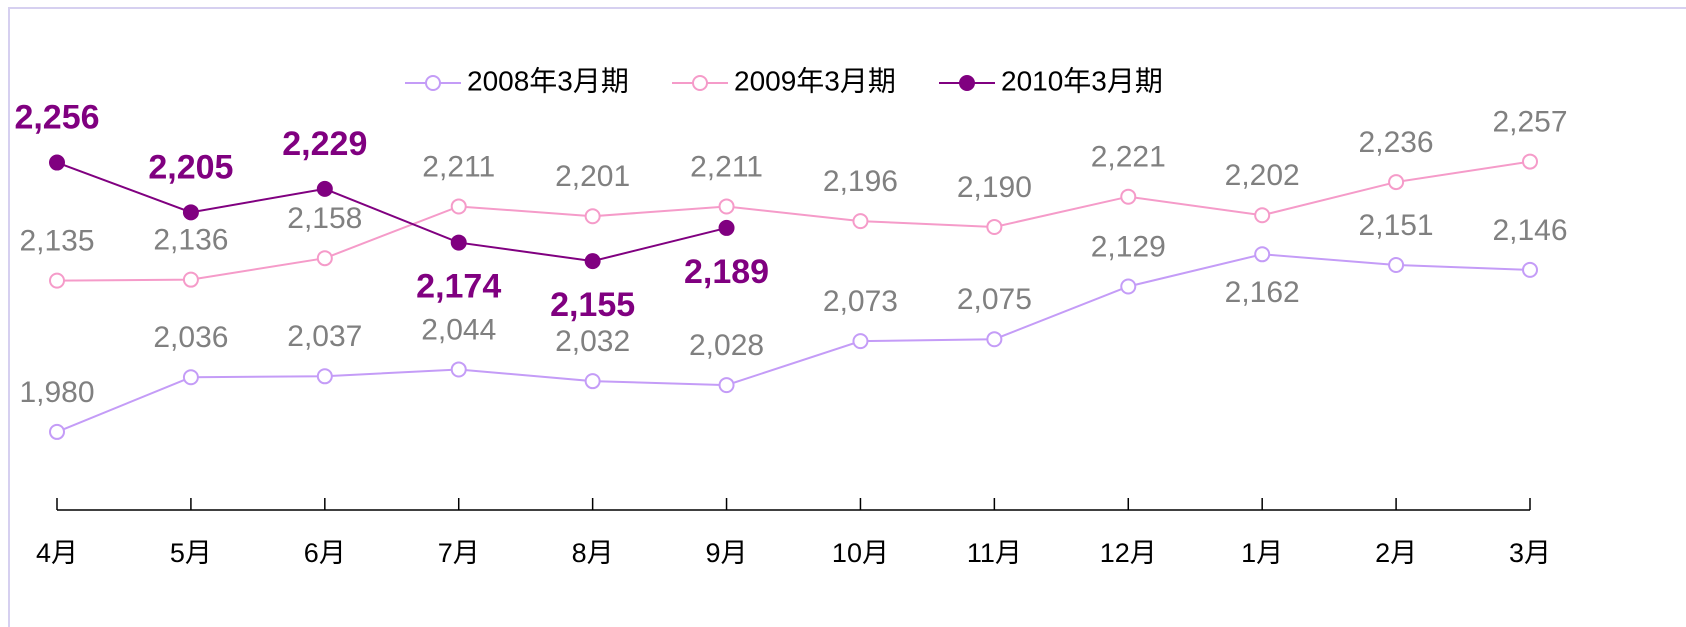 The image size is (1686, 627). What do you see at coordinates (1396, 225) in the screenshot?
I see `value-label: 2,151` at bounding box center [1396, 225].